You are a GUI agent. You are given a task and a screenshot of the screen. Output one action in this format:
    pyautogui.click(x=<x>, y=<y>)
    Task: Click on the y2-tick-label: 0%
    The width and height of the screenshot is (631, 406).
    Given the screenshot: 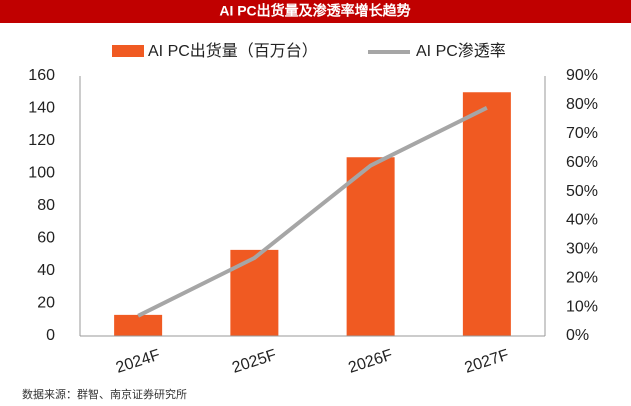 What is the action you would take?
    pyautogui.click(x=577, y=335)
    